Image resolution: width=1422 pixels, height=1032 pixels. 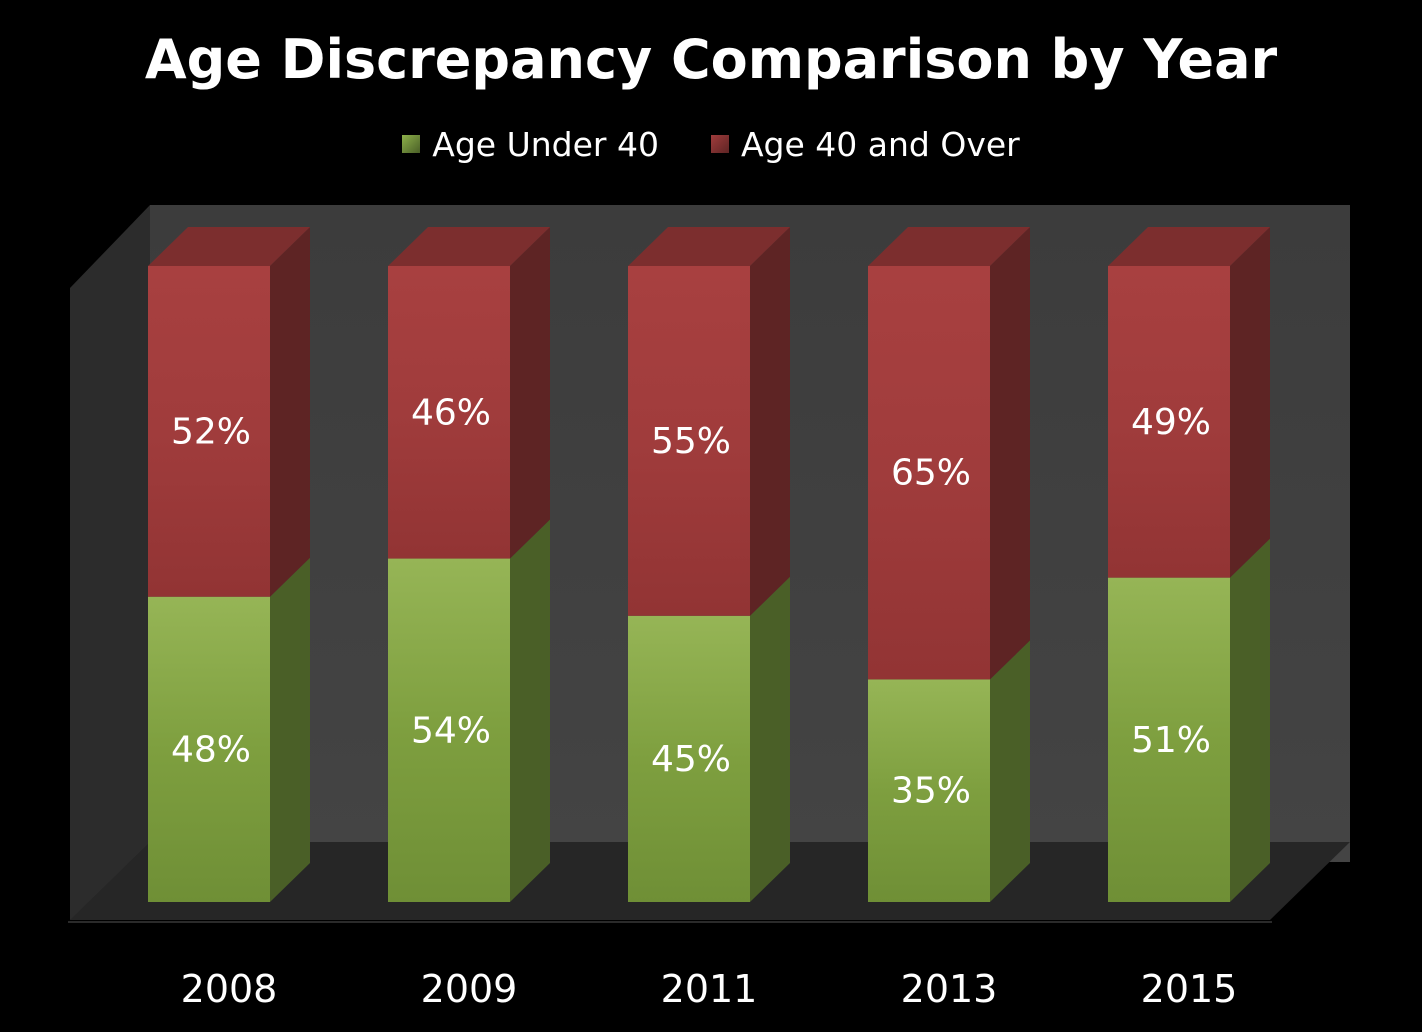 I want to click on x-tick-label-2008: 2008, so click(x=229, y=989).